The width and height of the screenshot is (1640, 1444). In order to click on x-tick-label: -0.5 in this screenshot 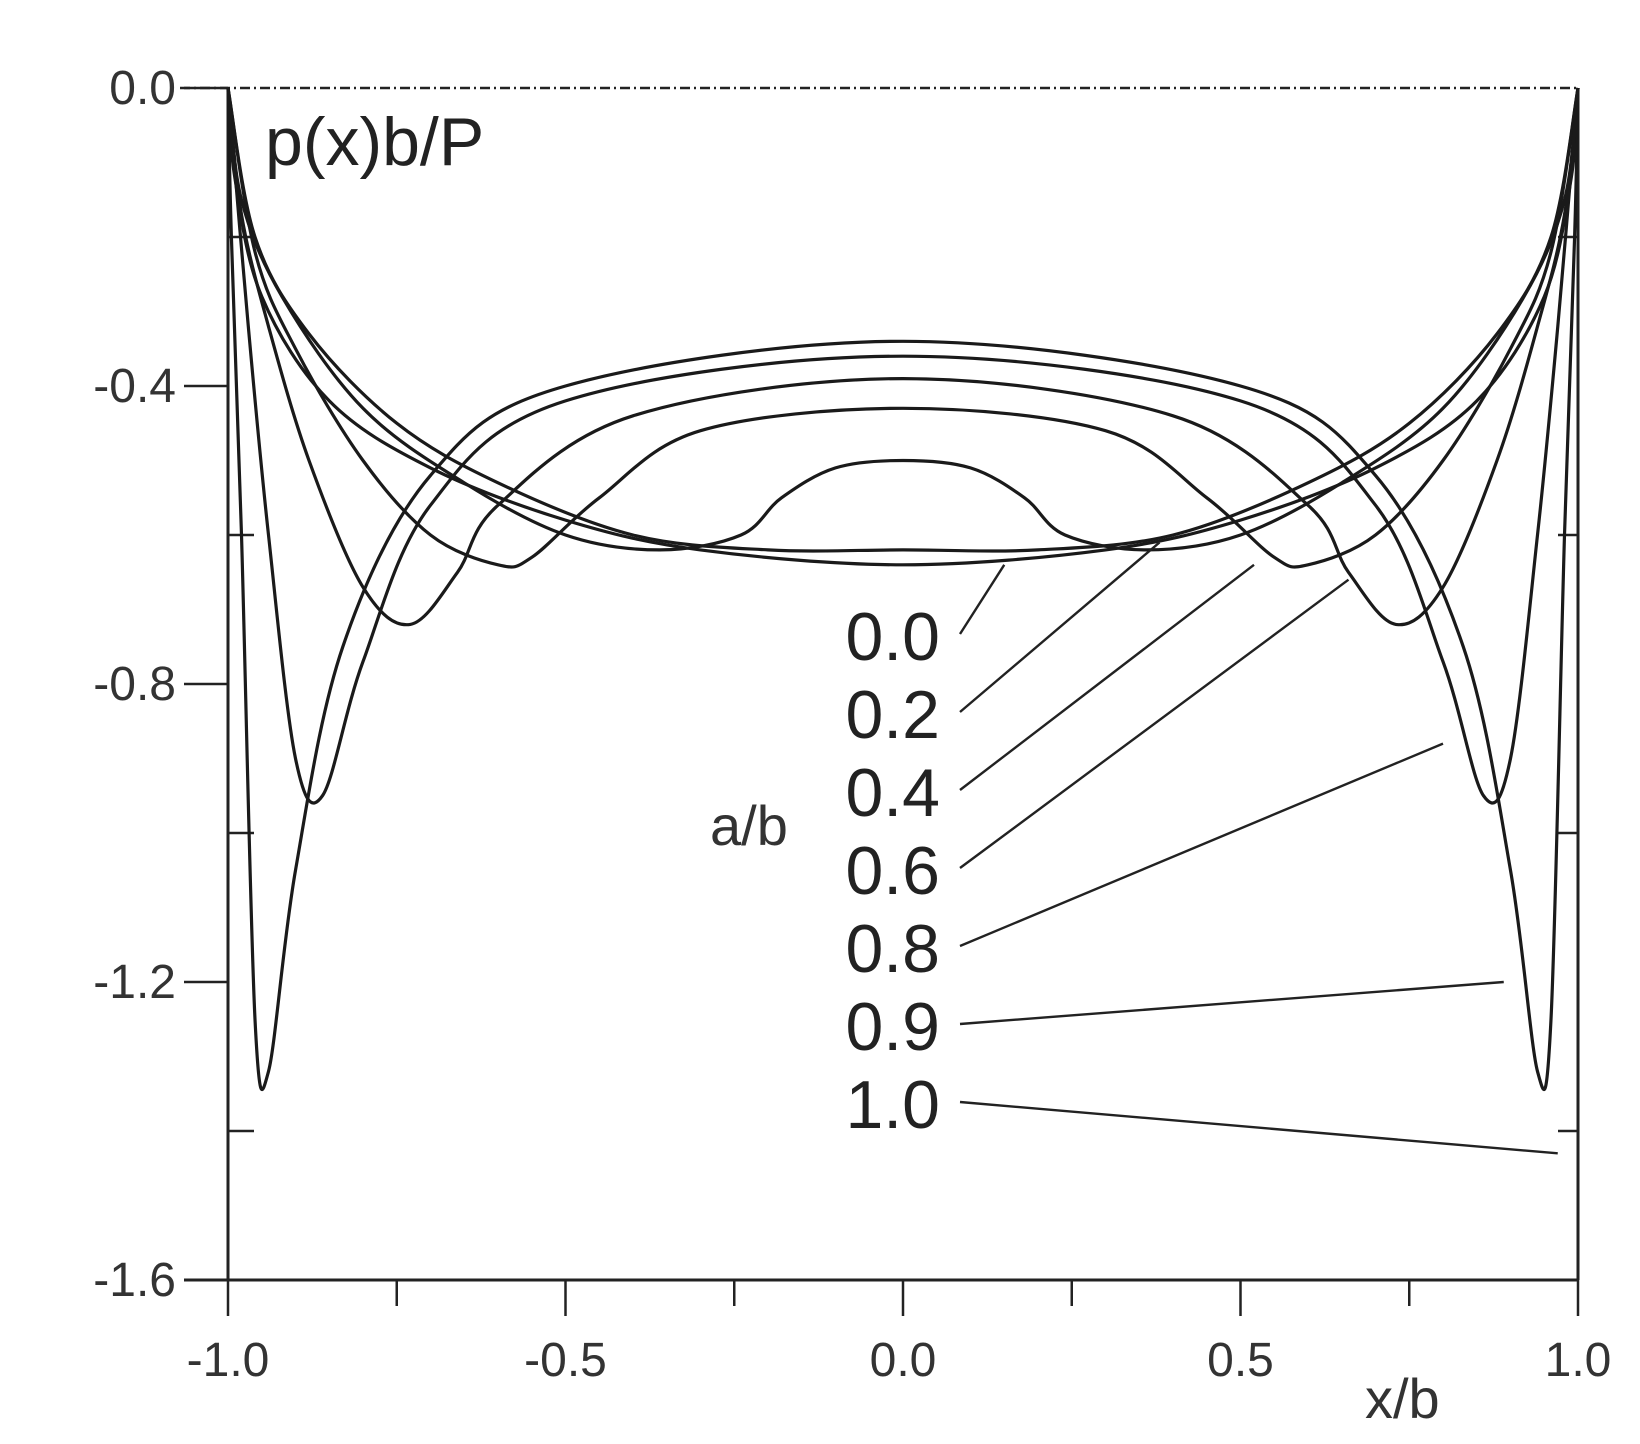, I will do `click(565, 1360)`.